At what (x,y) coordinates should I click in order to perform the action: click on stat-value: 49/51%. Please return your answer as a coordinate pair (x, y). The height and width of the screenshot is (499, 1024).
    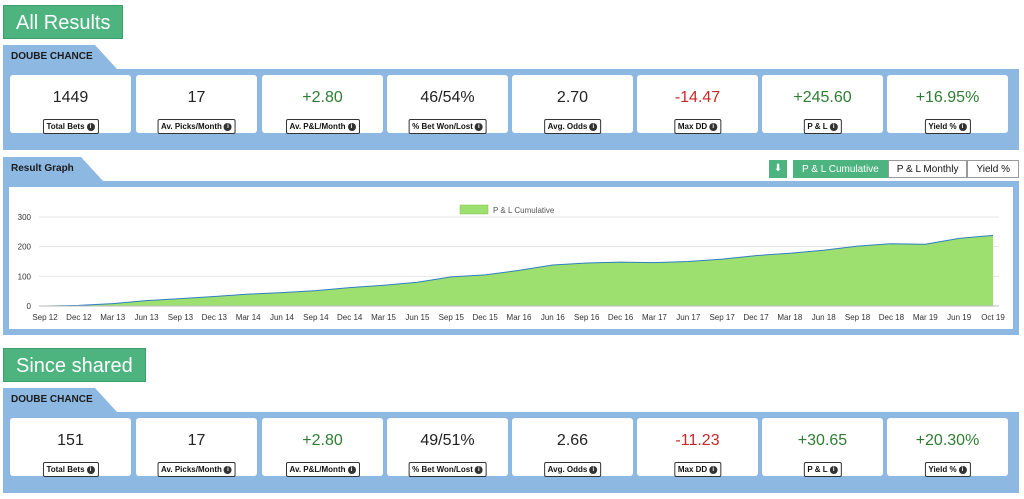
    Looking at the image, I should click on (447, 440).